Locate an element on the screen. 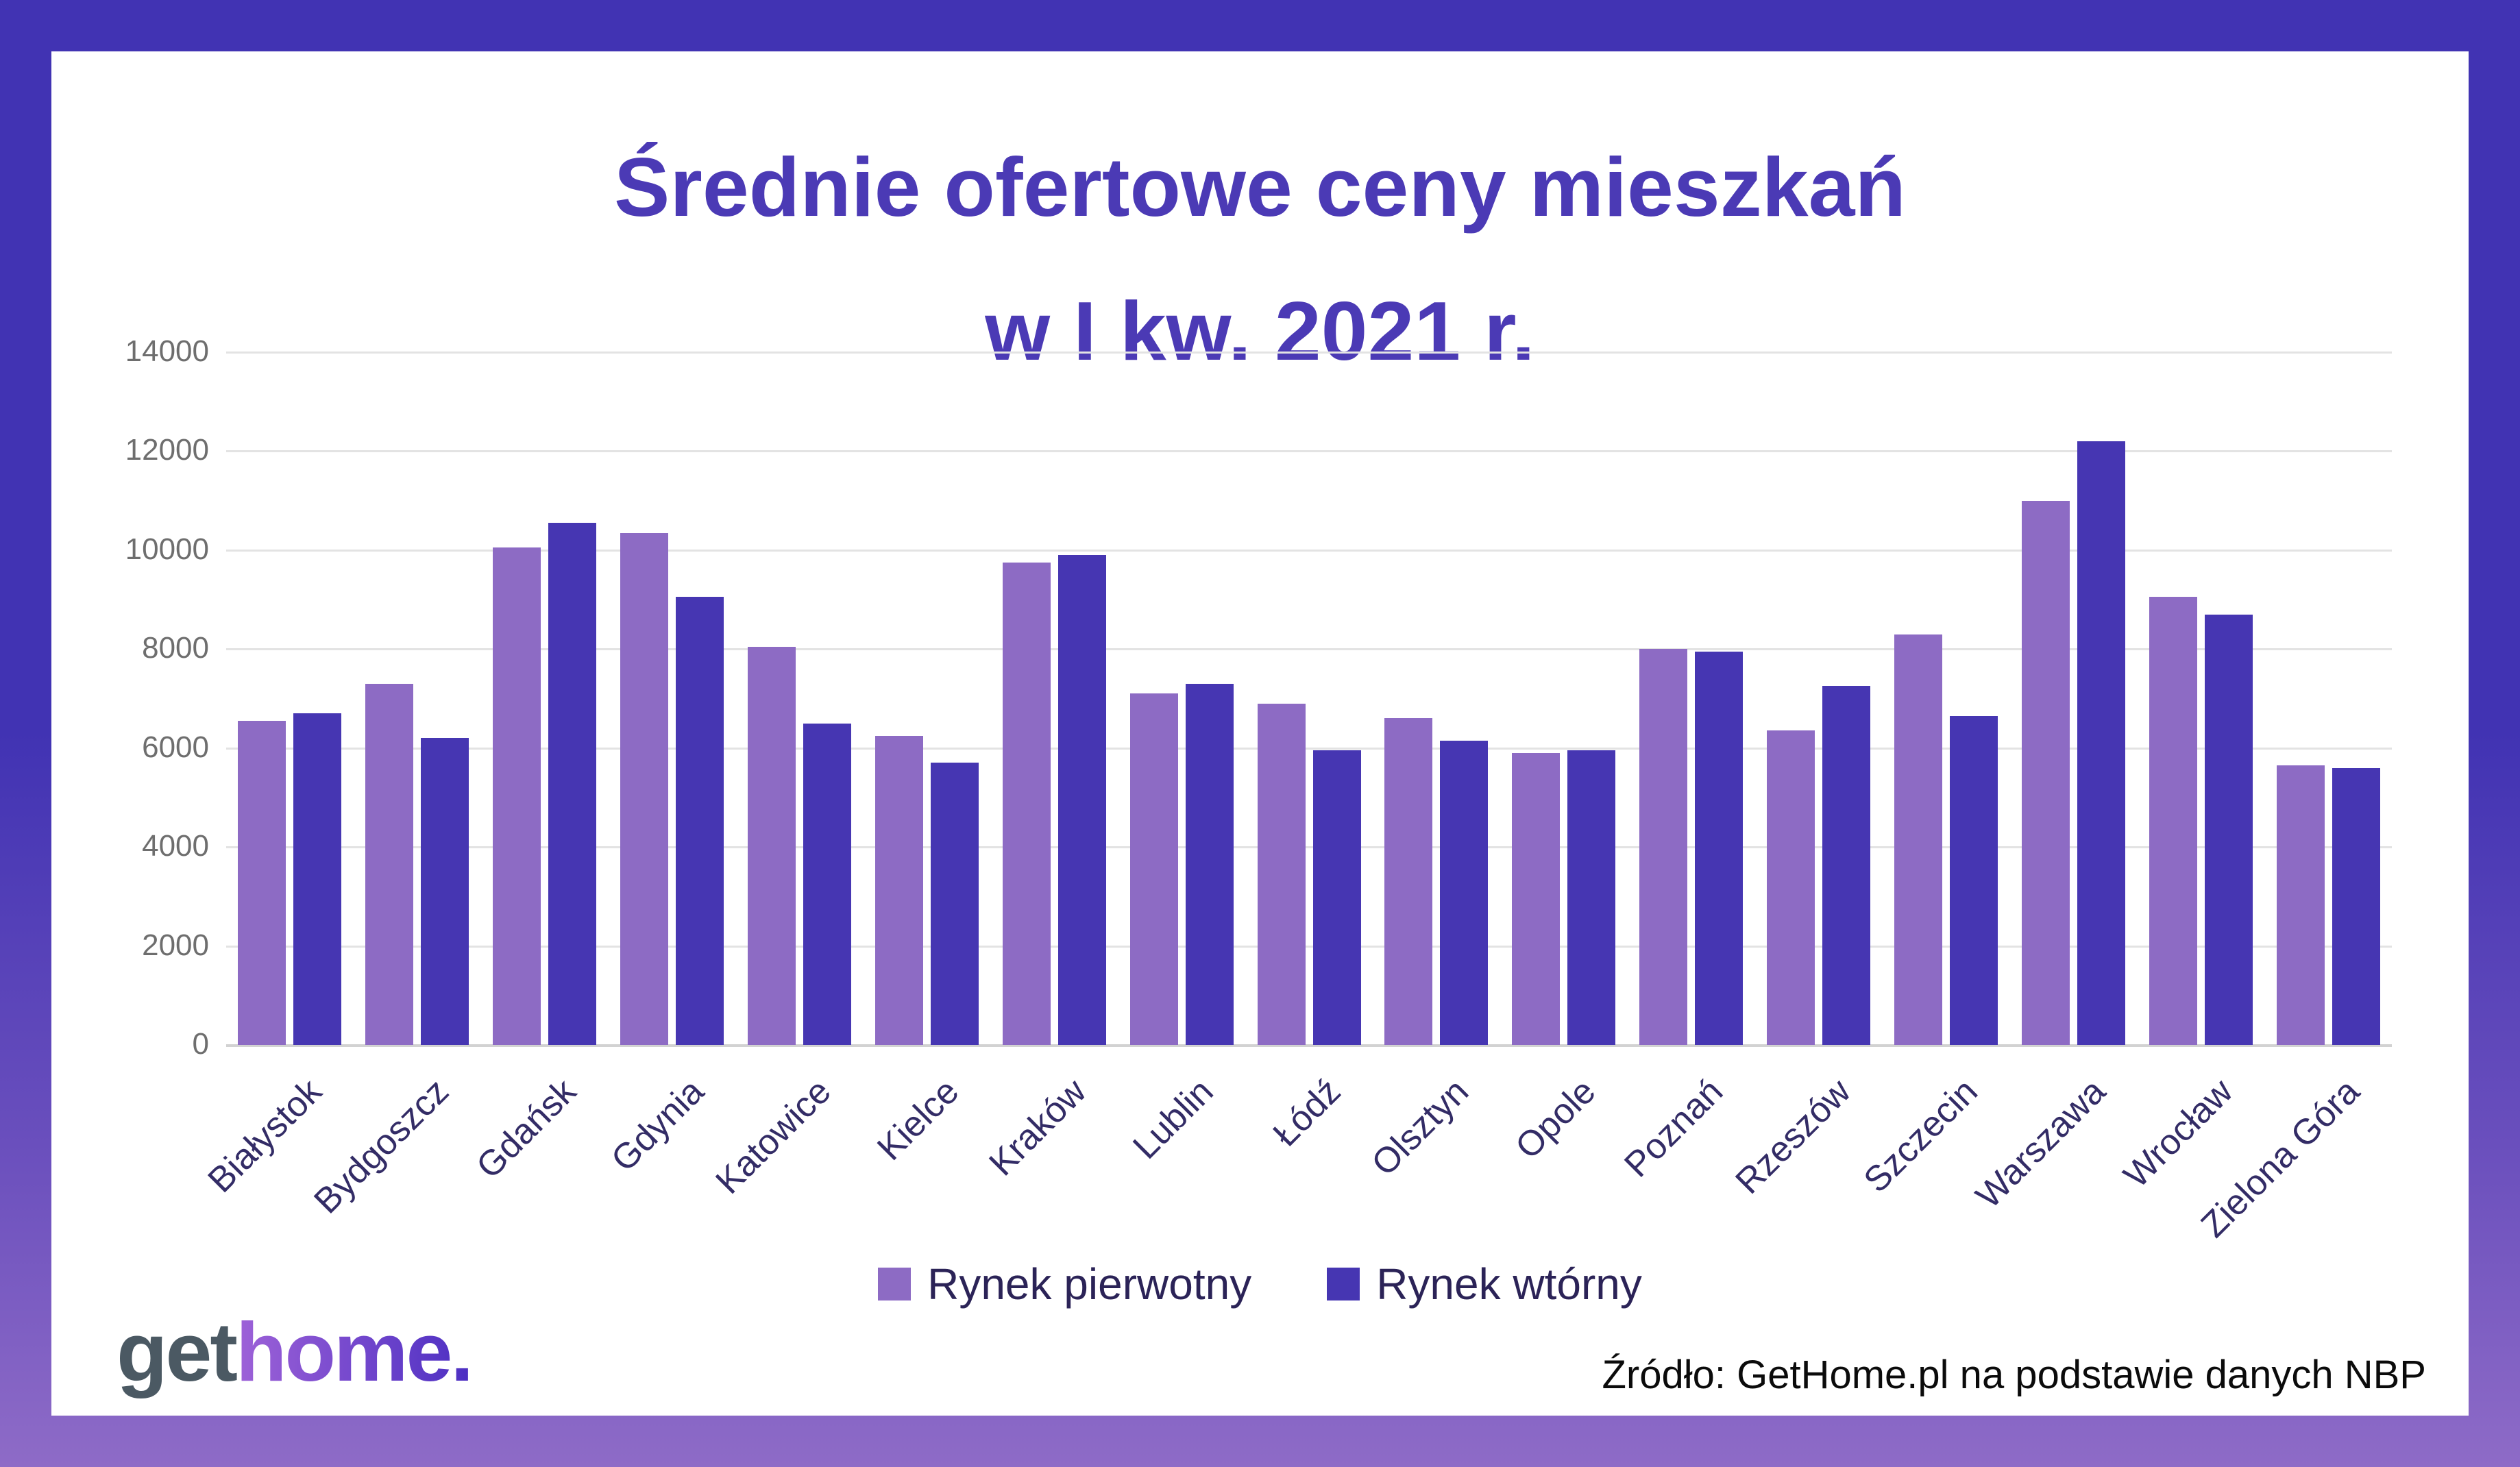  bar-wtorny-kielce is located at coordinates (954, 904).